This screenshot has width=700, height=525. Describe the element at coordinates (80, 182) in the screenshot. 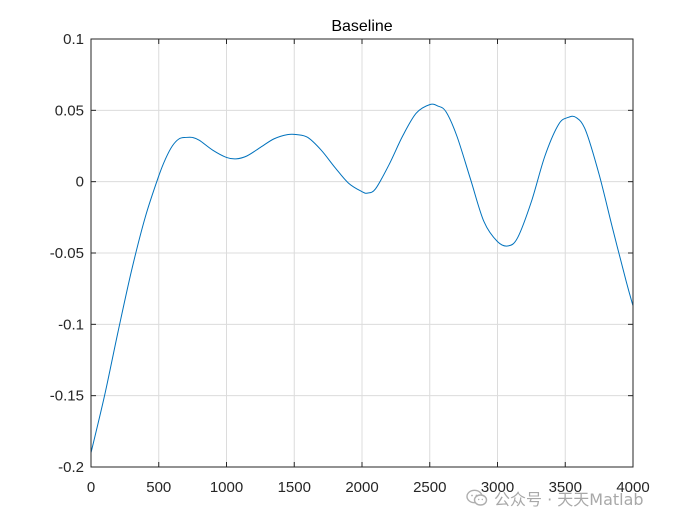

I see `y-tick-label: 0` at that location.